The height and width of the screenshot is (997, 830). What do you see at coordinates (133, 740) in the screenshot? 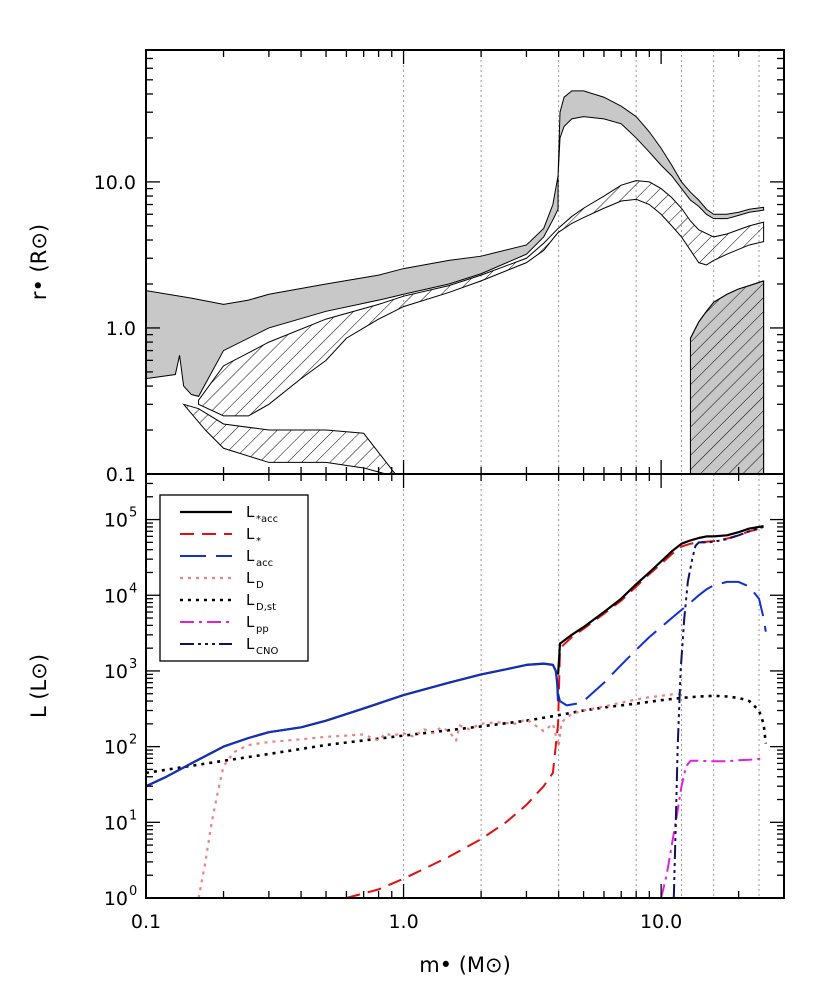
I see `y-tick-exponent: 2` at bounding box center [133, 740].